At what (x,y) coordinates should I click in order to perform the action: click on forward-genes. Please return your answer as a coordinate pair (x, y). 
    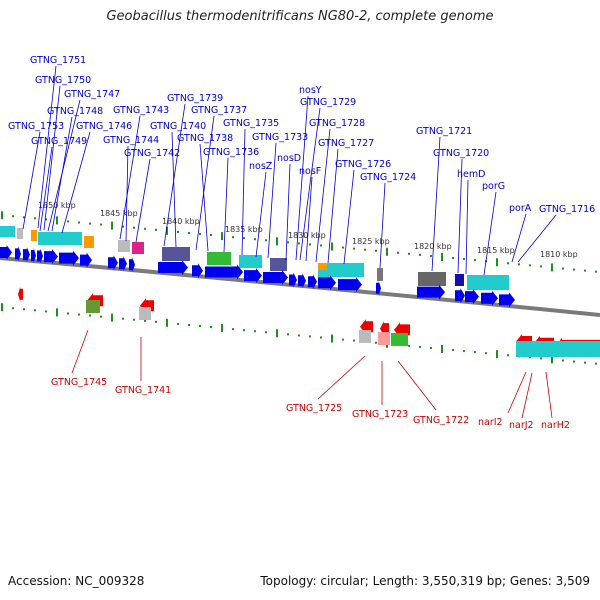
    Looking at the image, I should click on (257, 276).